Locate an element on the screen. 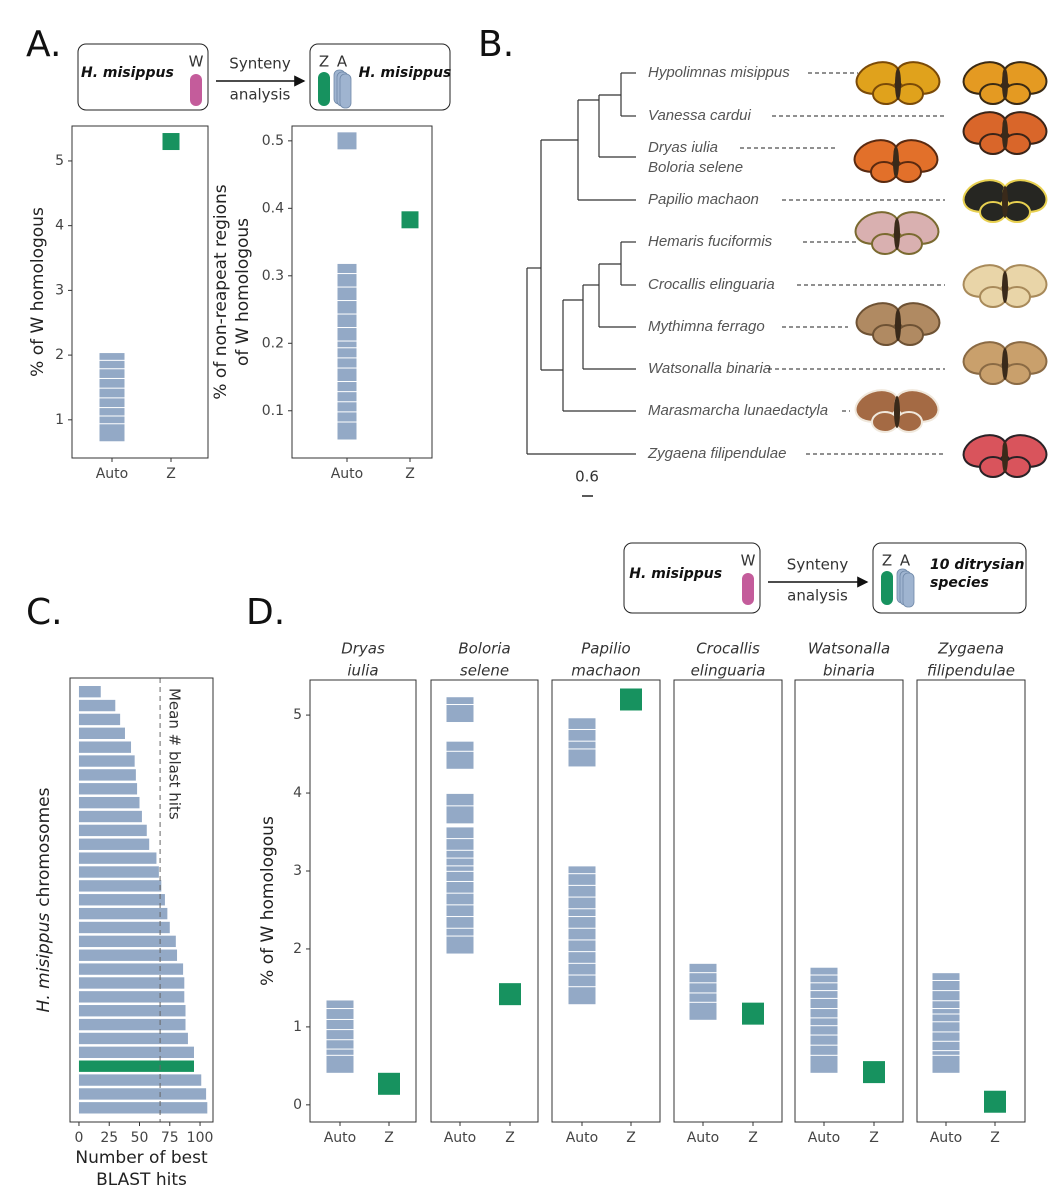 Image resolution: width=1061 pixels, height=1200 pixels. y-tick-label: 0.4 is located at coordinates (273, 208).